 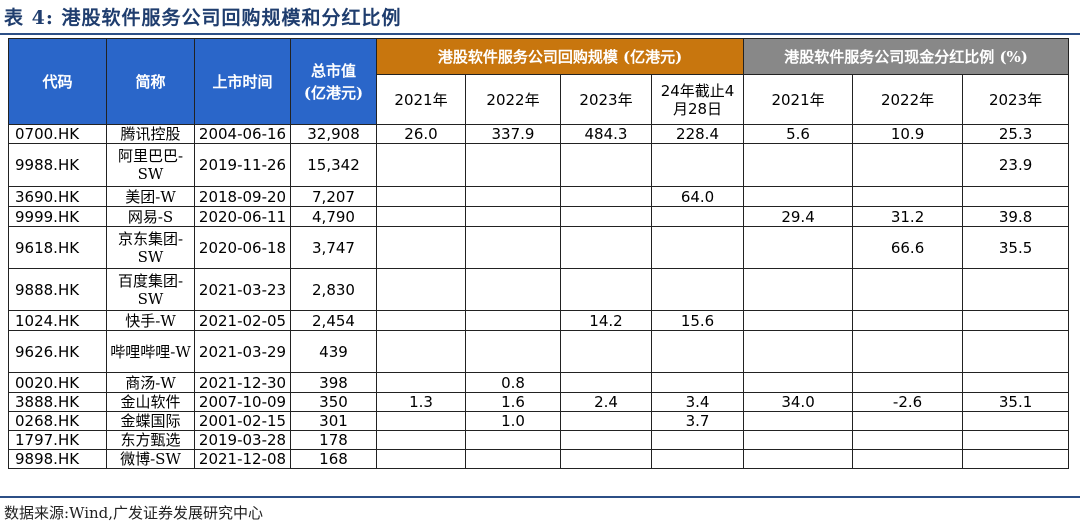 What do you see at coordinates (242, 289) in the screenshot?
I see `row-list-date: 2021-03-23` at bounding box center [242, 289].